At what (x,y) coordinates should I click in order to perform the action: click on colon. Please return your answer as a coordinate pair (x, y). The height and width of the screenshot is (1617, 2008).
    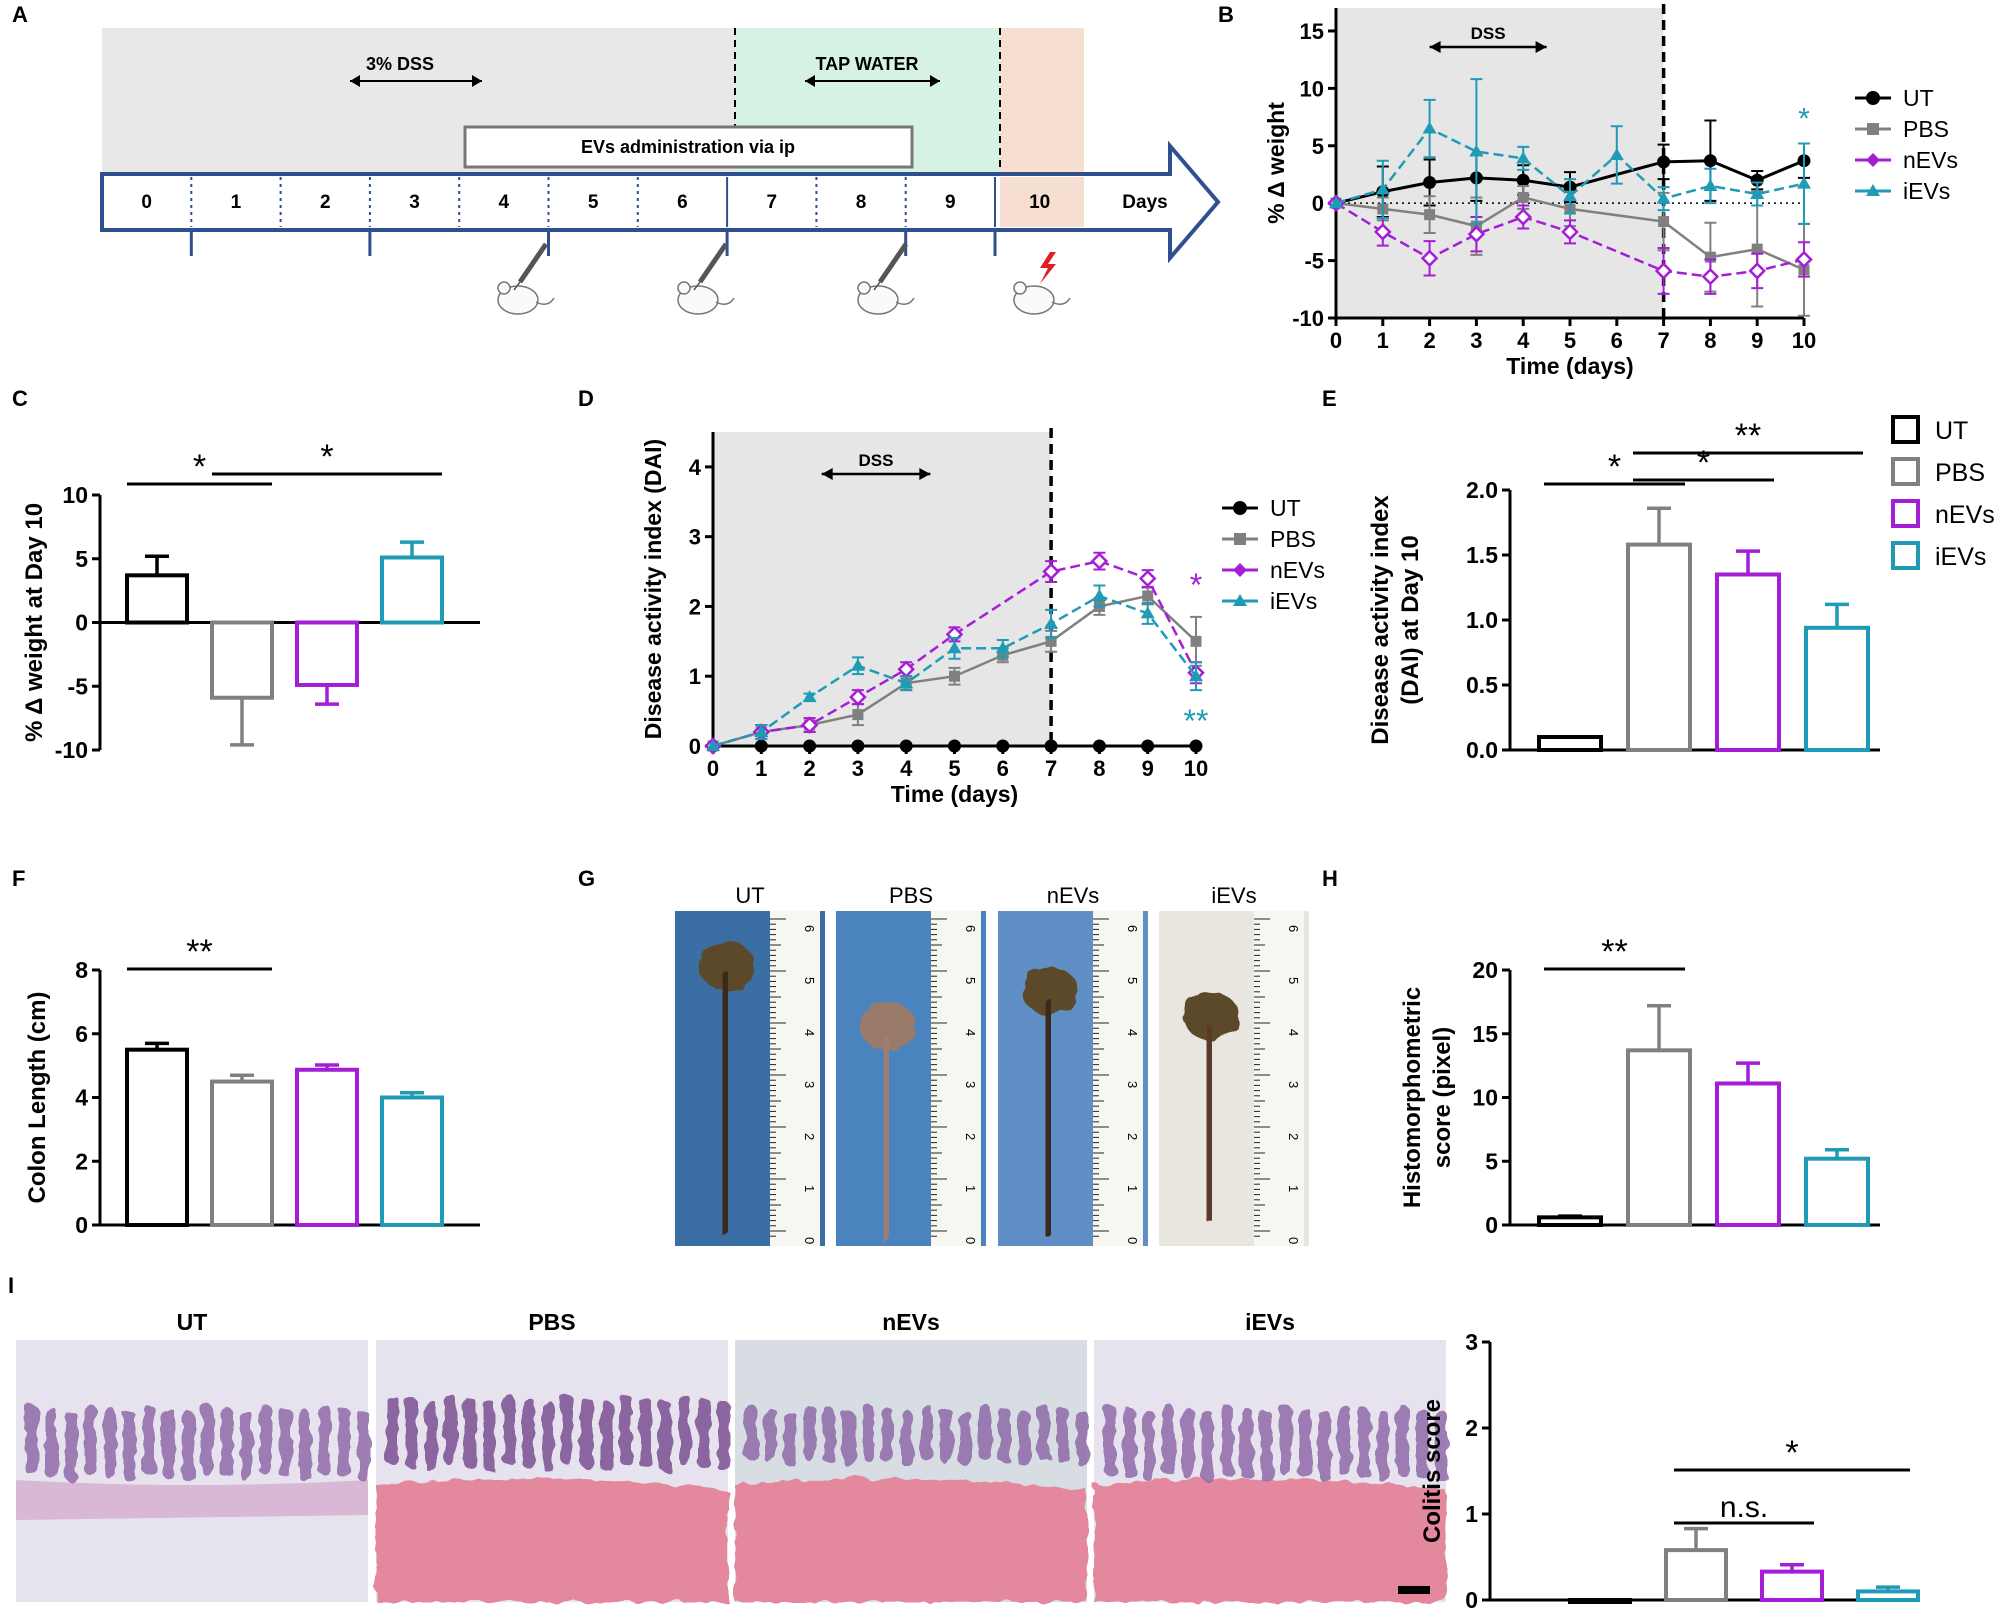
    Looking at the image, I should click on (725, 1106).